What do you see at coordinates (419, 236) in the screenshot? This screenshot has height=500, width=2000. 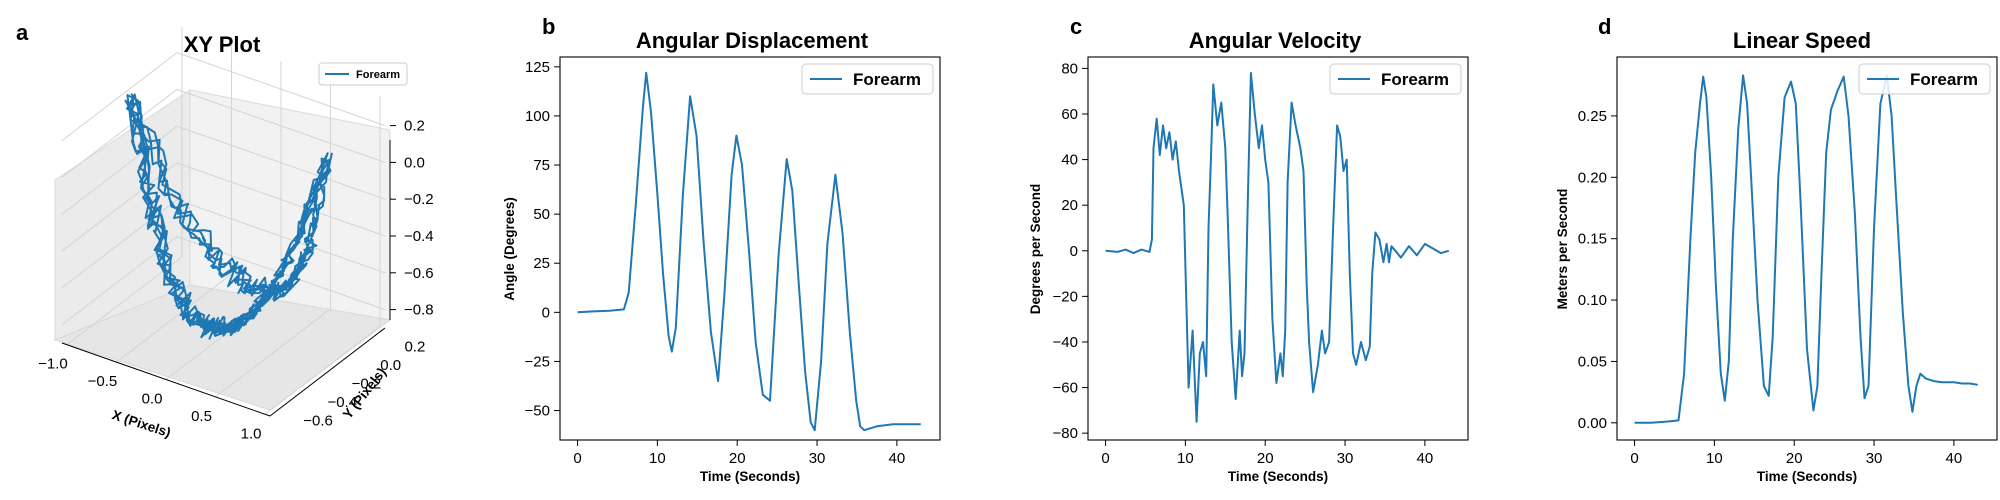 I see `chart-a-ztick-label-2: −0.4` at bounding box center [419, 236].